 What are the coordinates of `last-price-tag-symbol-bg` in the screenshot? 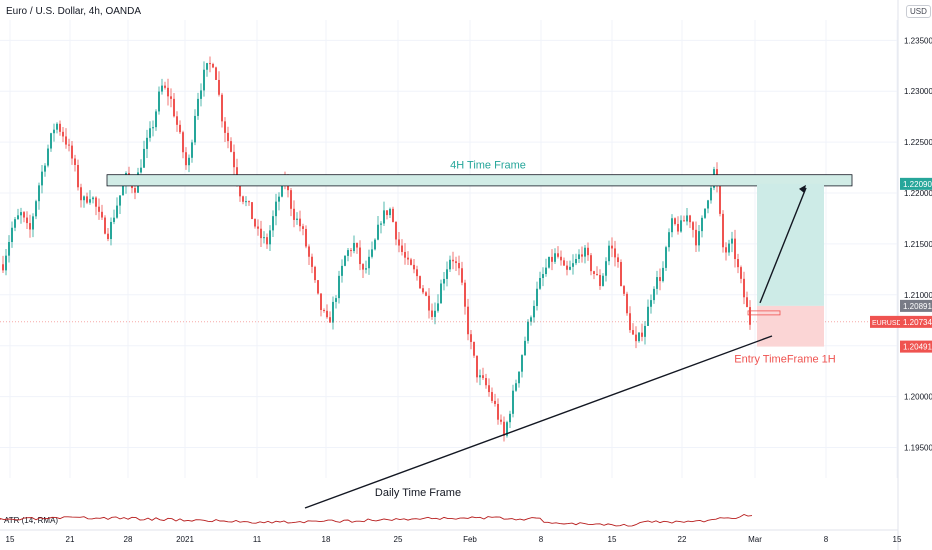 It's located at (885, 321).